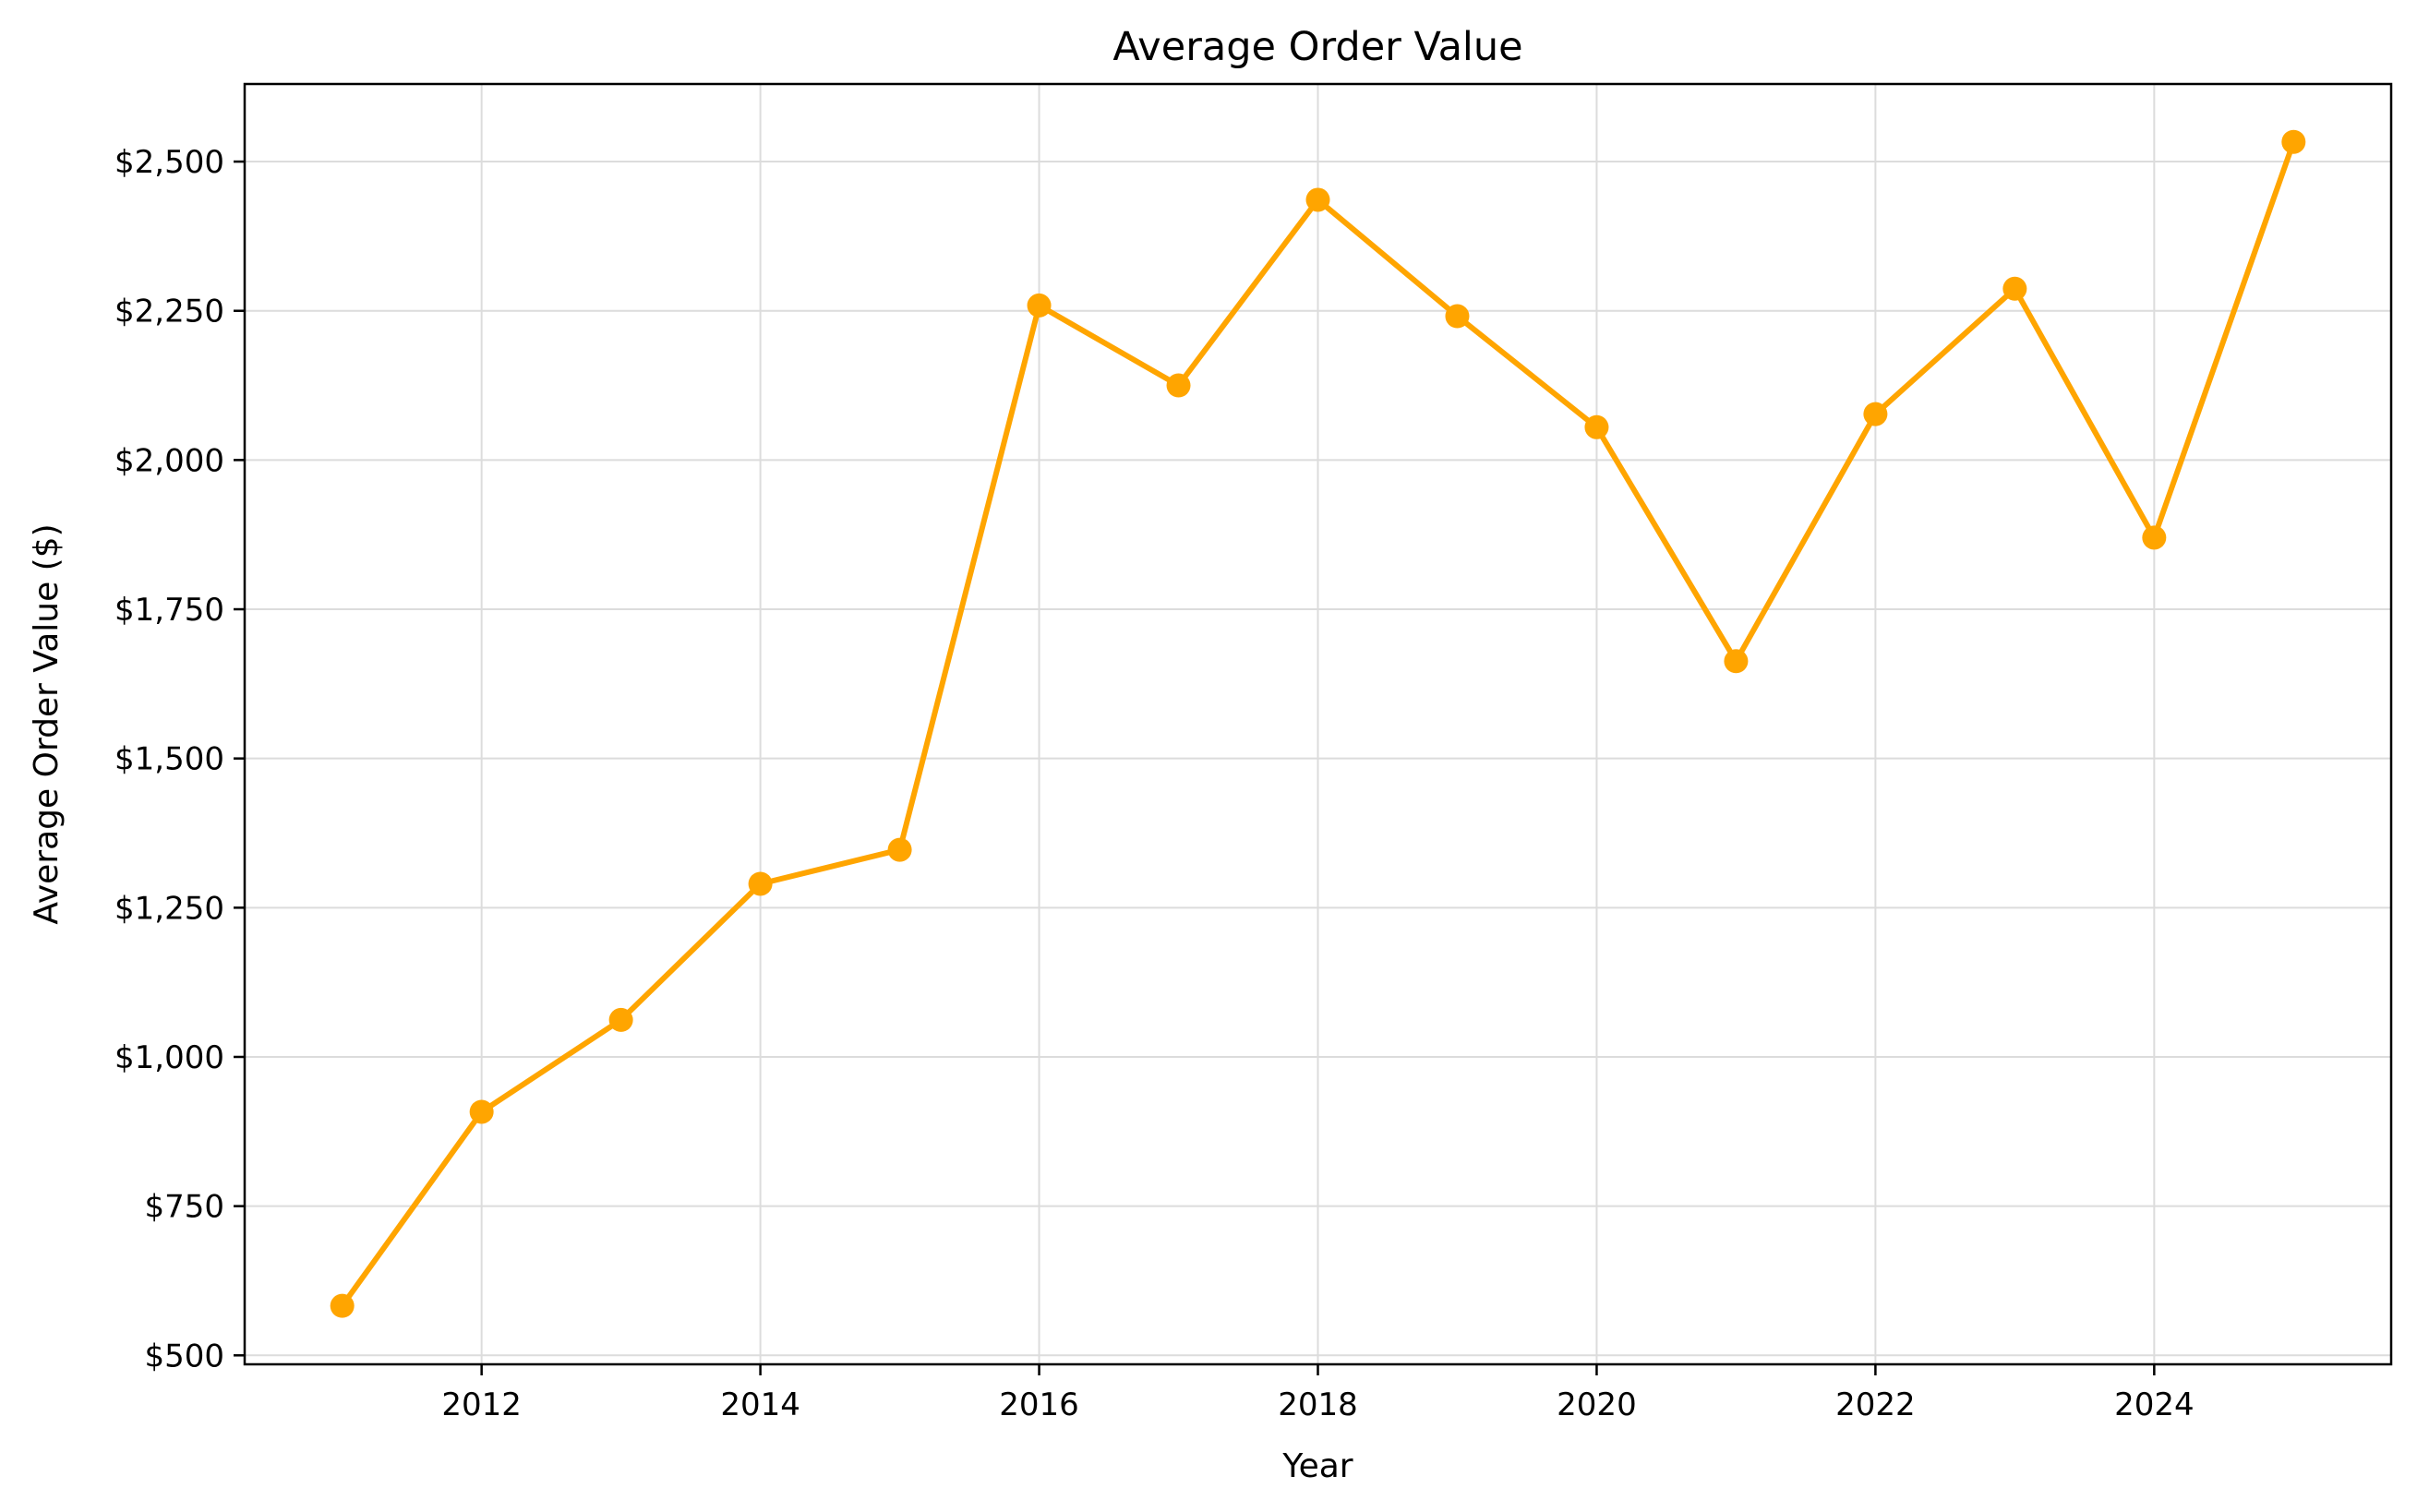 The image size is (2417, 1512). What do you see at coordinates (1597, 1404) in the screenshot?
I see `x-tick-label: 2020` at bounding box center [1597, 1404].